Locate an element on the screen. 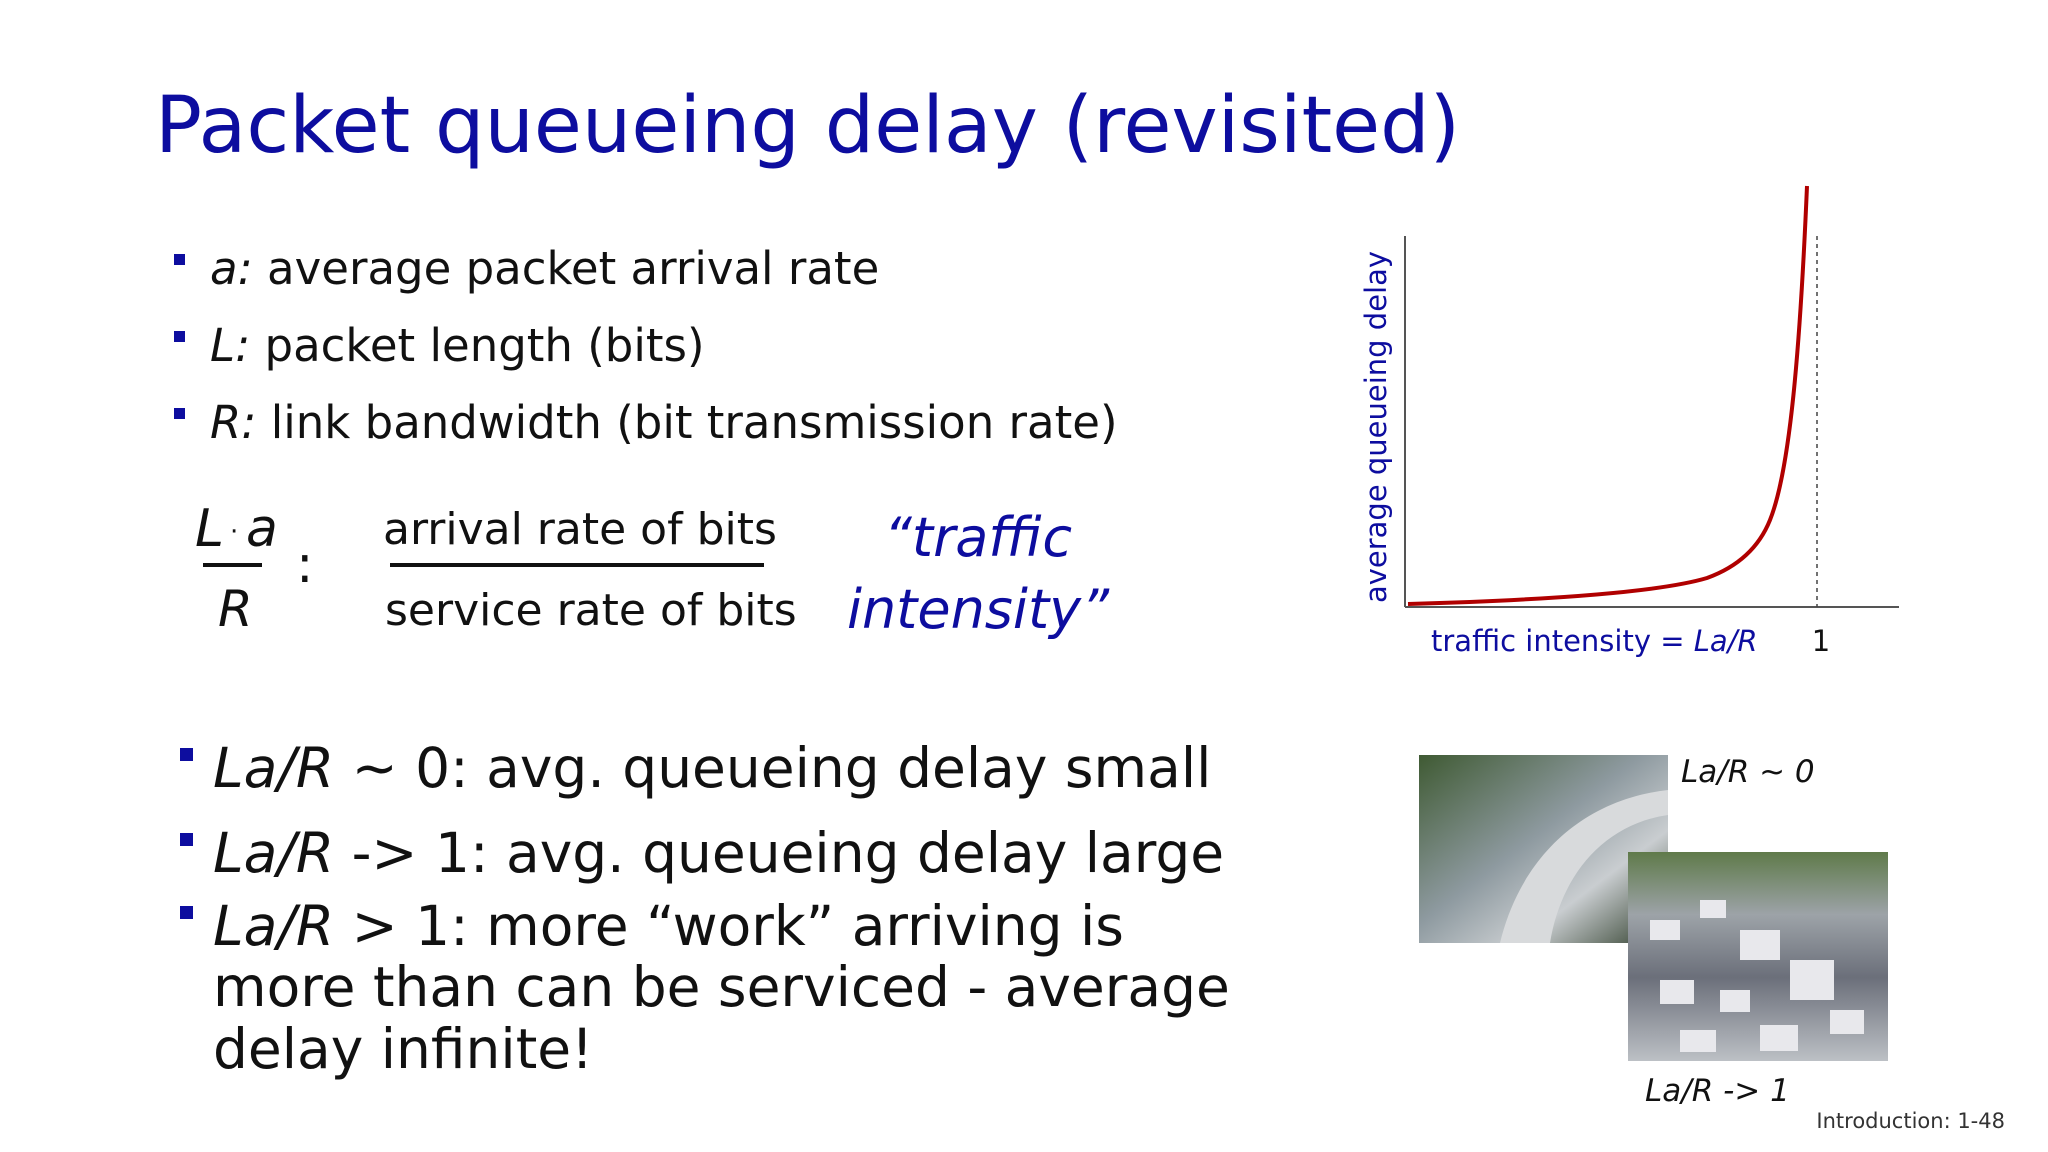 The width and height of the screenshot is (2048, 1152). bottom-caption: La/R -> 1 is located at coordinates (1717, 1091).